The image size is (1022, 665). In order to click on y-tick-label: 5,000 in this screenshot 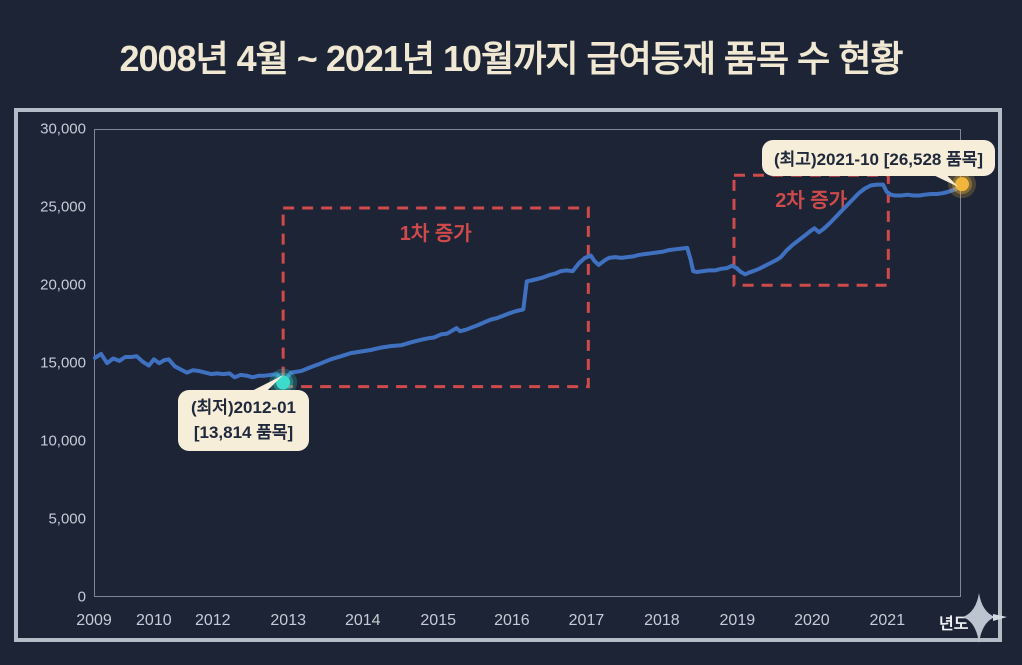, I will do `click(67, 519)`.